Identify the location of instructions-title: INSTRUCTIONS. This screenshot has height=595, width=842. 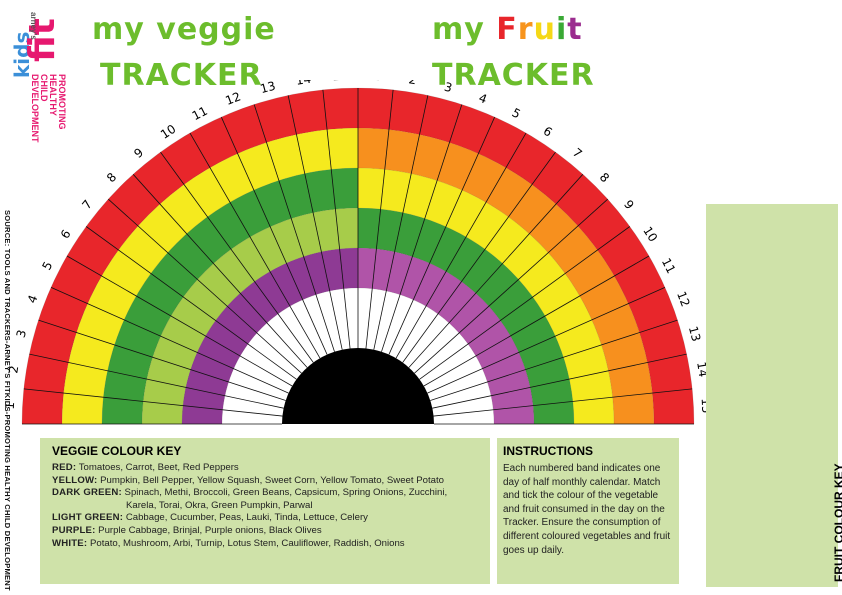
(548, 451).